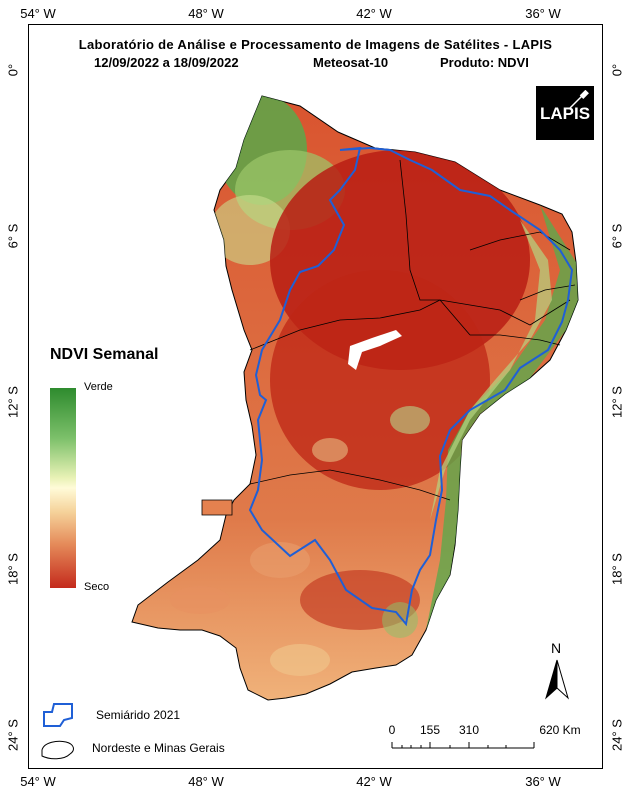 The height and width of the screenshot is (794, 631). I want to click on nordeste-legend-symbol, so click(57, 750).